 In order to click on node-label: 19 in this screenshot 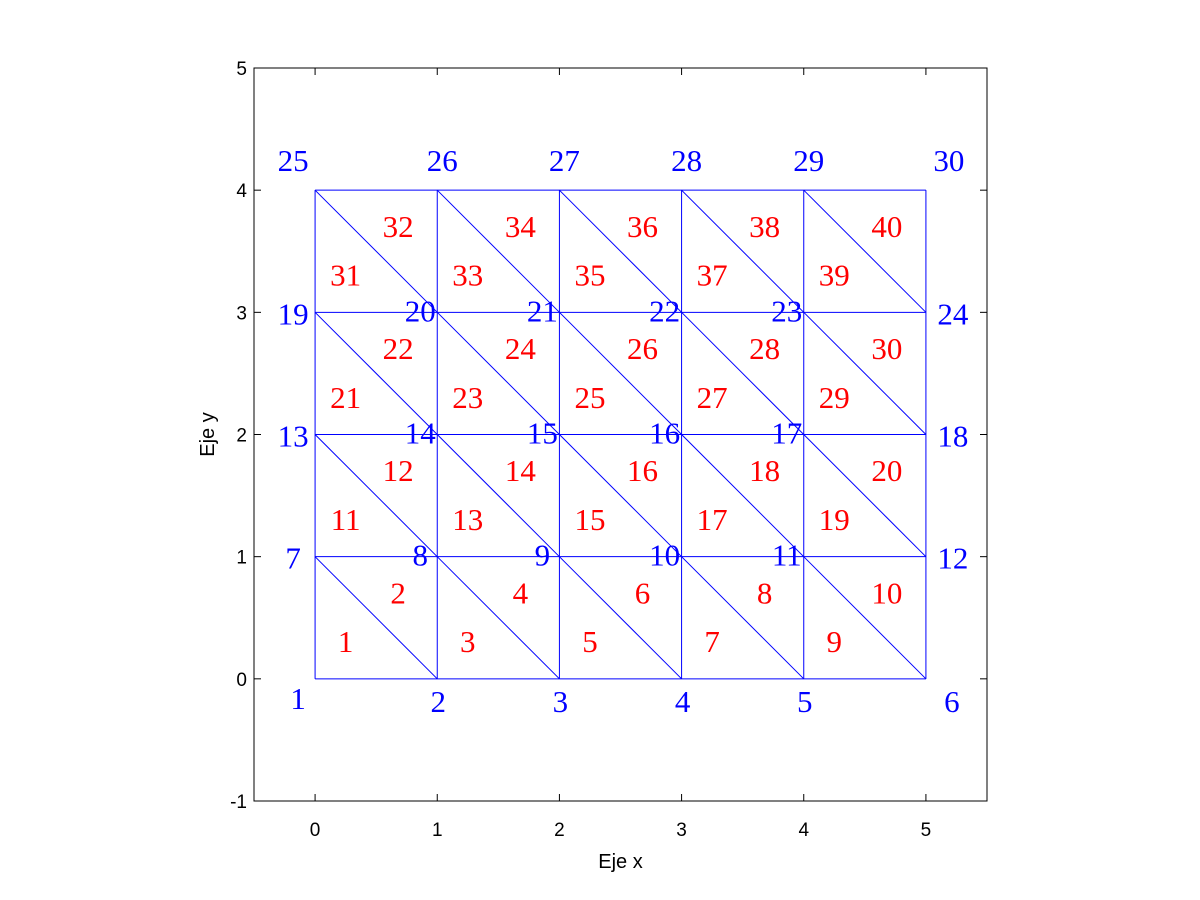, I will do `click(293, 313)`.